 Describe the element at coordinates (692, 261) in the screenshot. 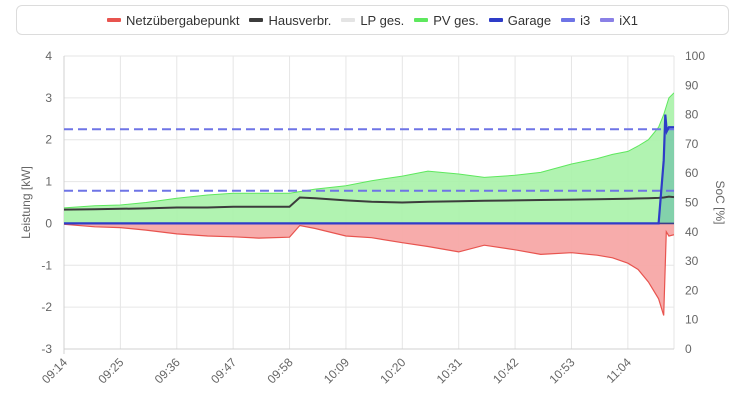

I see `y2-tick-label: 30` at that location.